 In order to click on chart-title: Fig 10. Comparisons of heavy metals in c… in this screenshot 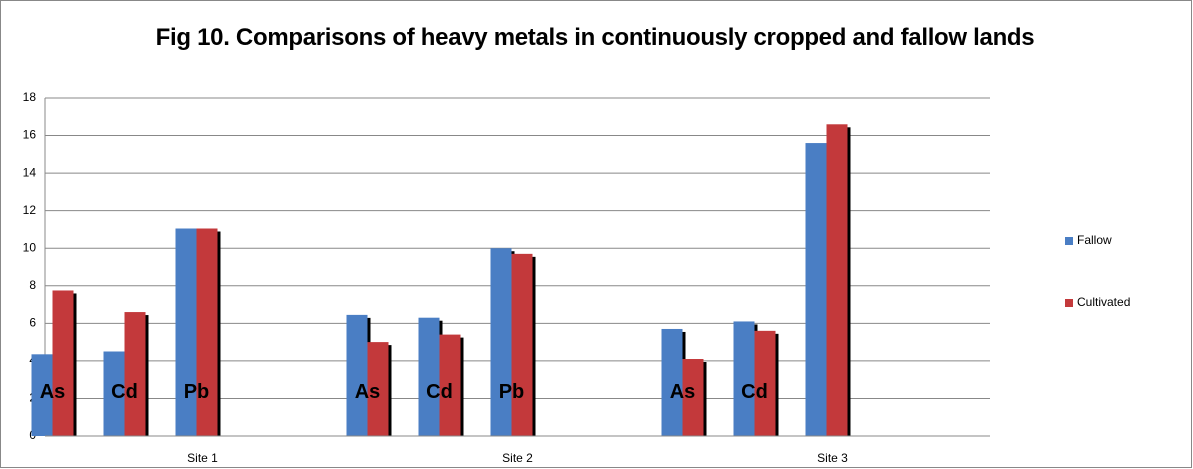, I will do `click(595, 37)`.